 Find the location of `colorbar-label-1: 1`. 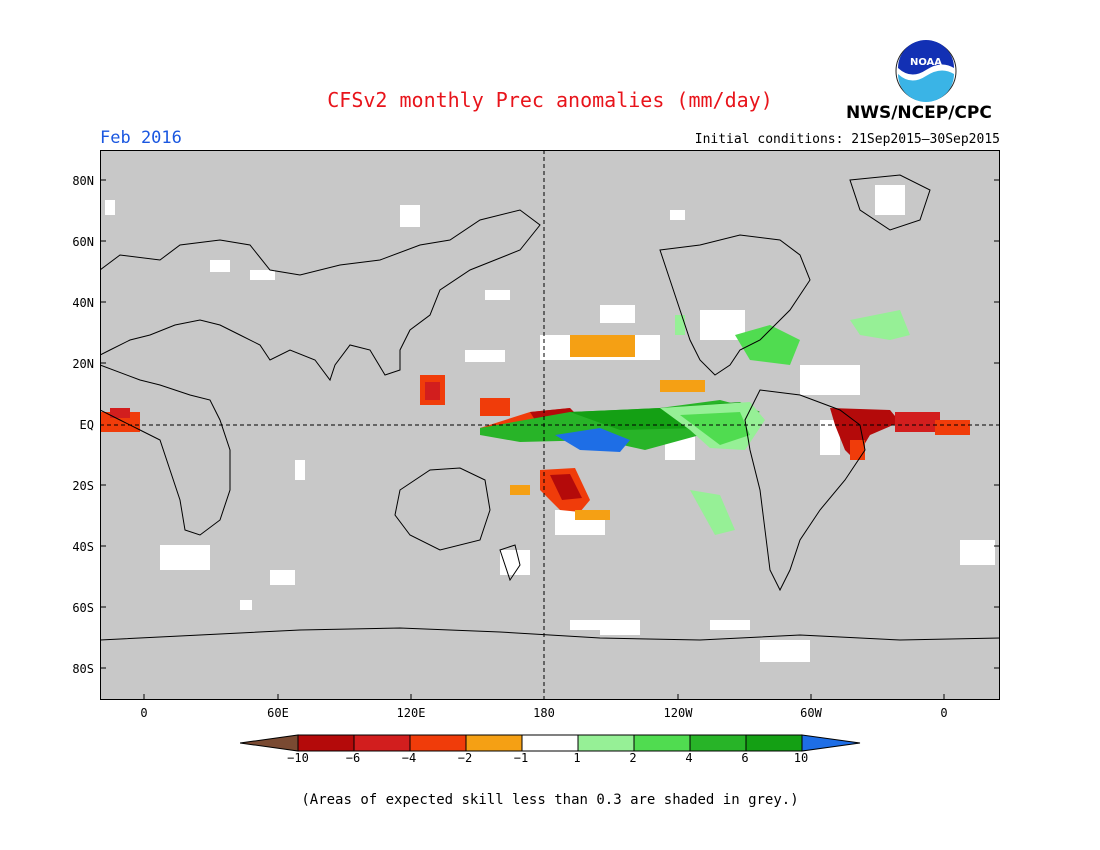

colorbar-label-1: 1 is located at coordinates (577, 758).